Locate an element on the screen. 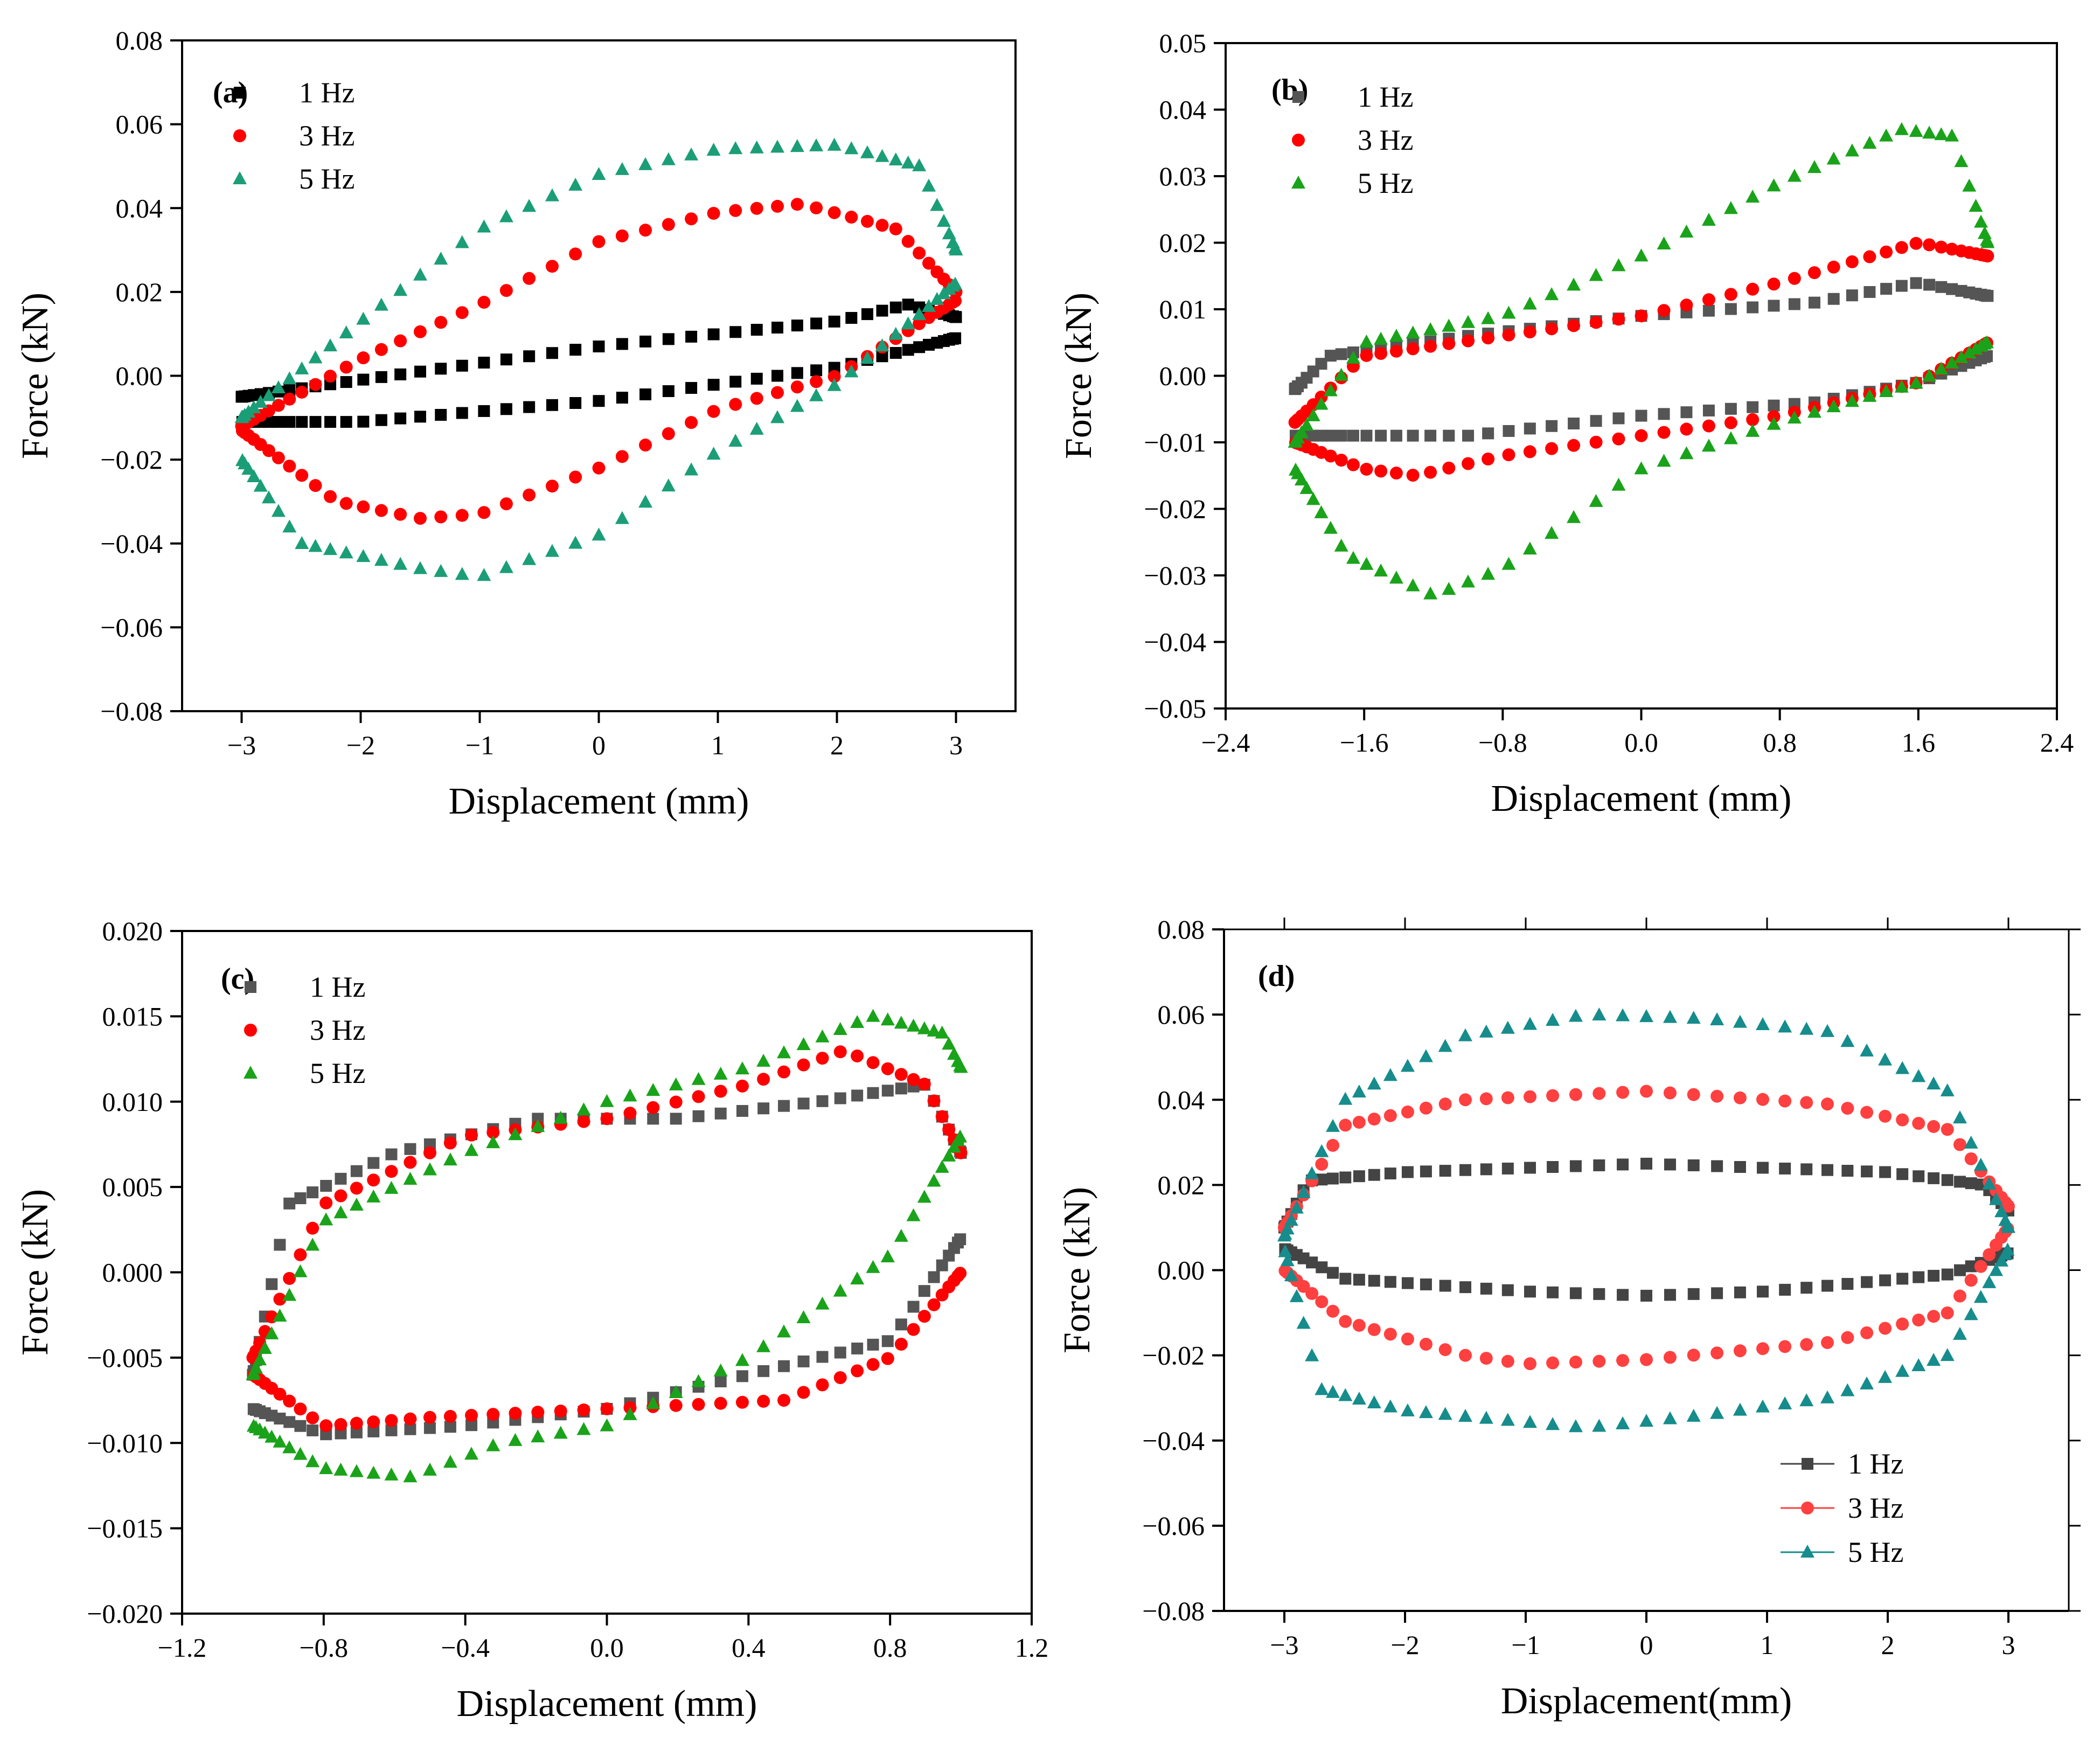  y-axis-title: Force (kN) is located at coordinates (36, 1272).